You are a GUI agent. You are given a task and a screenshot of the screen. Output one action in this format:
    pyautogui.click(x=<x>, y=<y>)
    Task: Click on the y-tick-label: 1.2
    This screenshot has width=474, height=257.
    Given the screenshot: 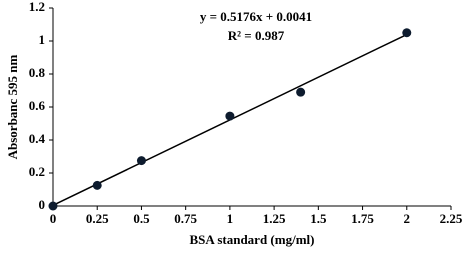 What is the action you would take?
    pyautogui.click(x=37, y=7)
    